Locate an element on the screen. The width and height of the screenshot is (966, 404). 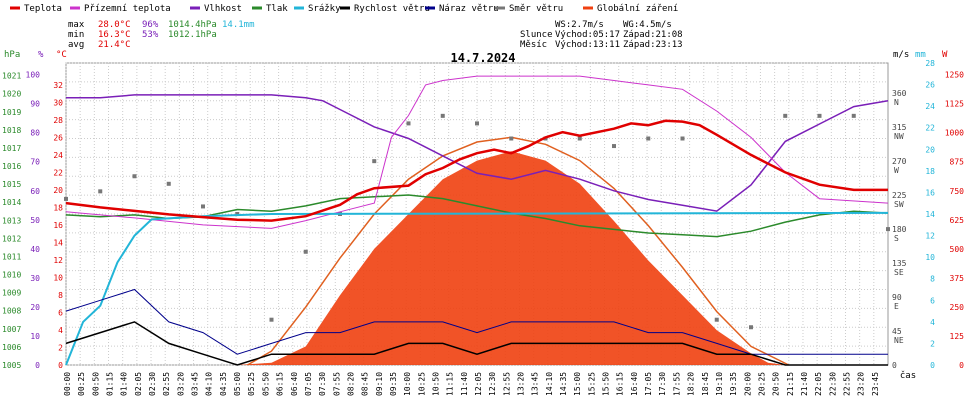
tick-time-2: 00:50 is located at coordinates (95, 384).